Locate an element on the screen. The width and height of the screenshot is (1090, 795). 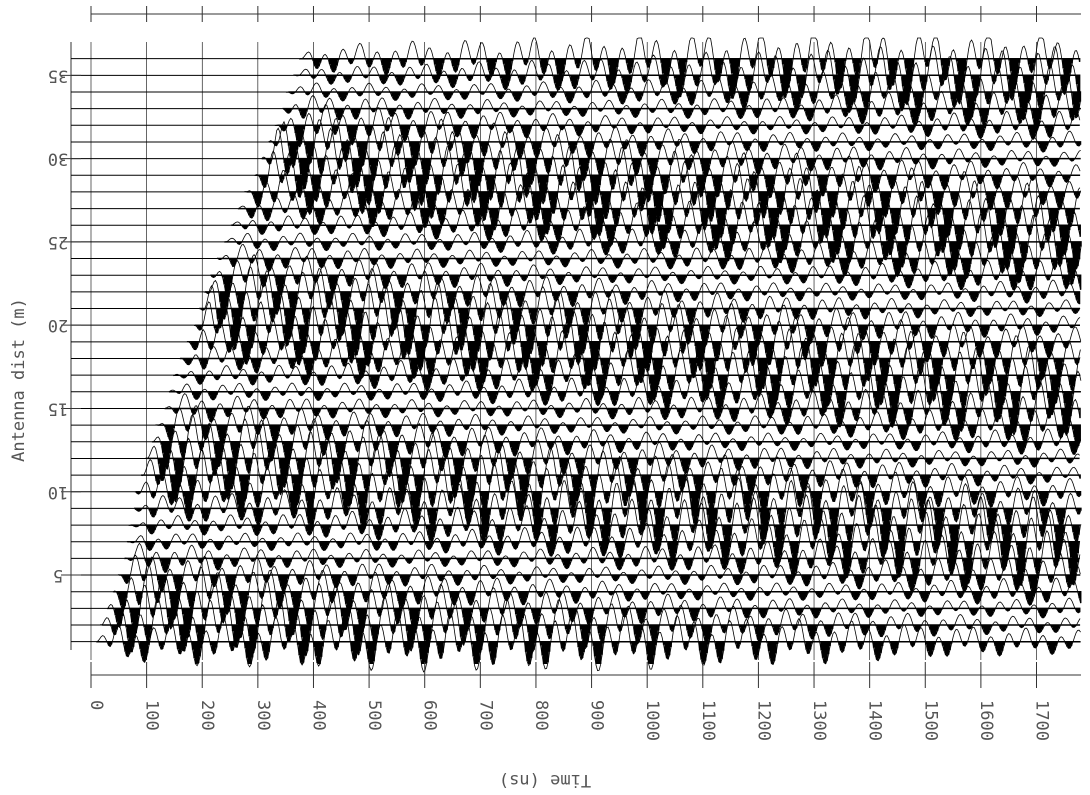
x-tick-label: 1300 is located at coordinates (819, 720).